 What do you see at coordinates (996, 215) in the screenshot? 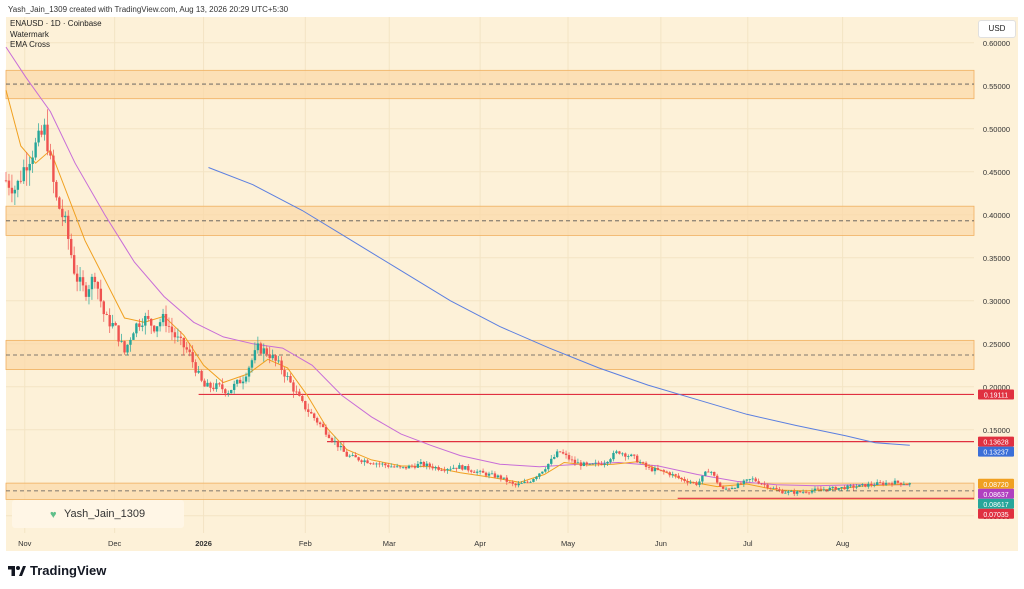
I see `price-tick-label: 0.40000` at bounding box center [996, 215].